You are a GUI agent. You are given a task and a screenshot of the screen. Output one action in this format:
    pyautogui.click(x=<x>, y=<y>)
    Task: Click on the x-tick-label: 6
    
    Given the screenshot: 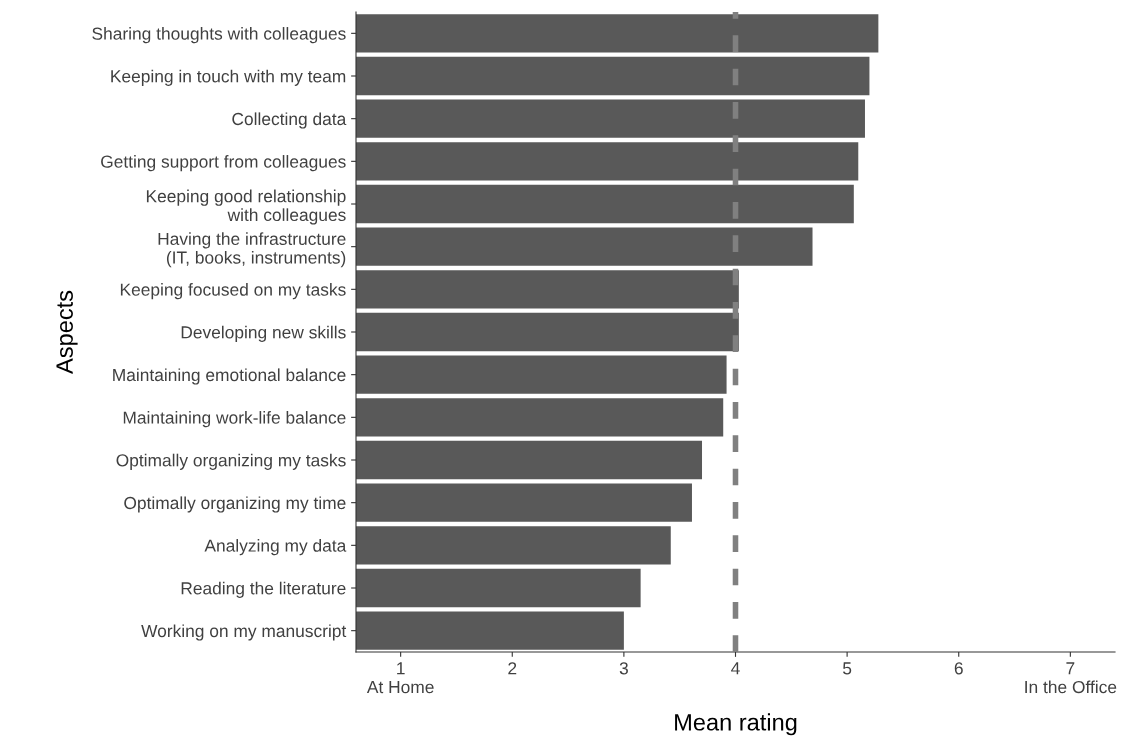 What is the action you would take?
    pyautogui.click(x=958, y=668)
    